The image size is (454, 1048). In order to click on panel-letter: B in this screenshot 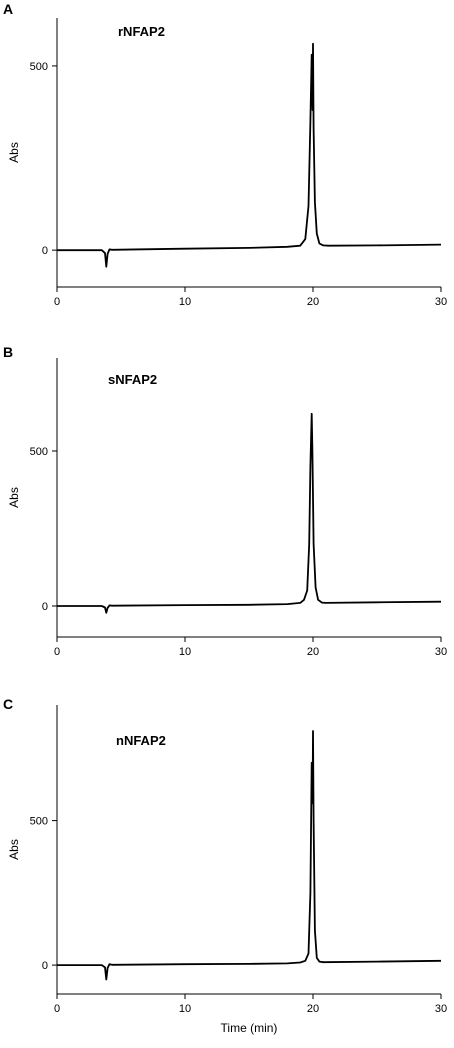, I will do `click(8, 352)`.